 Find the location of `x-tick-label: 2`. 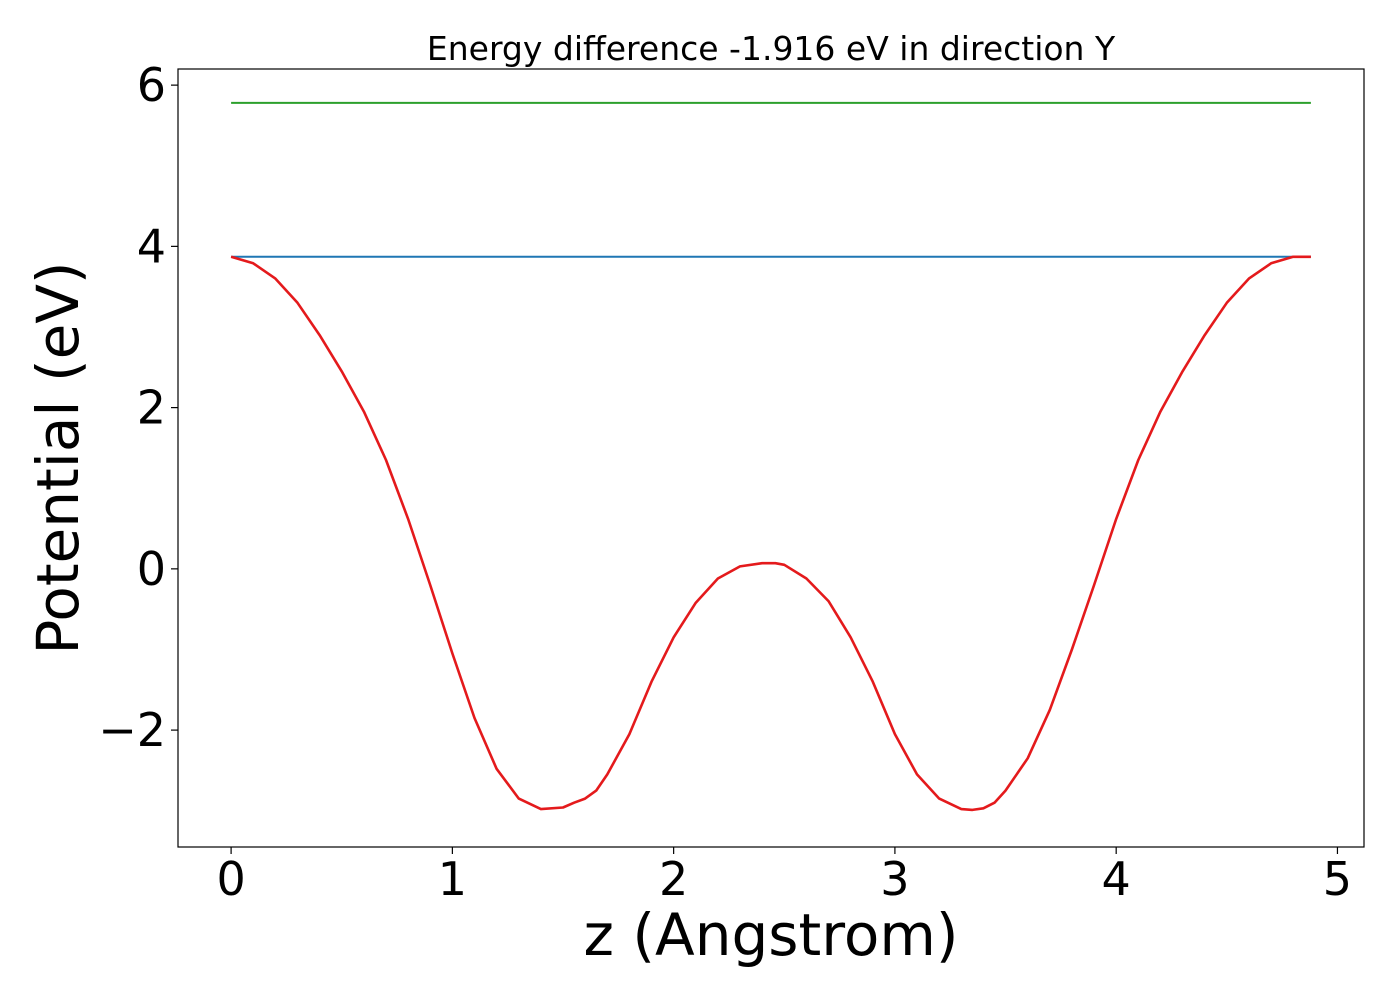

x-tick-label: 2 is located at coordinates (673, 879).